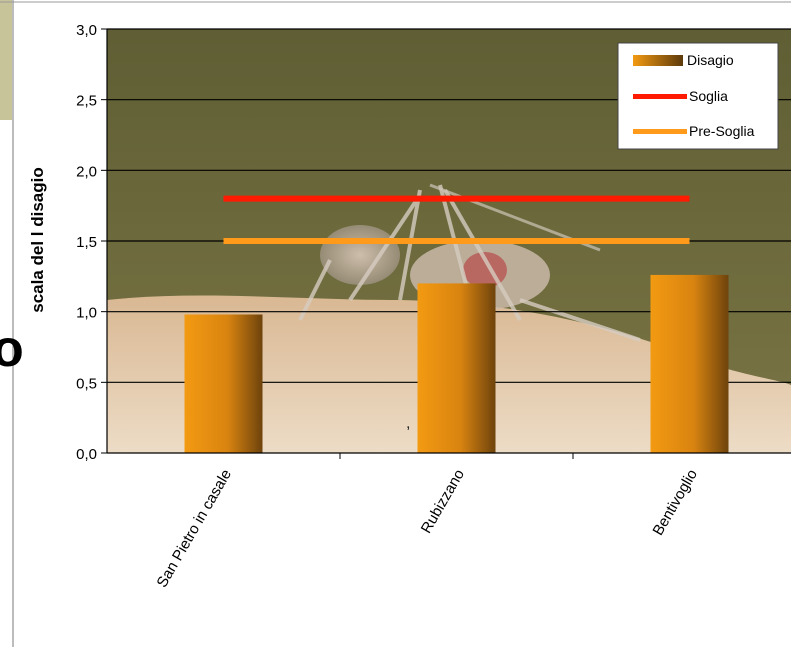  I want to click on legend-swatch-pre-soglia, so click(660, 131).